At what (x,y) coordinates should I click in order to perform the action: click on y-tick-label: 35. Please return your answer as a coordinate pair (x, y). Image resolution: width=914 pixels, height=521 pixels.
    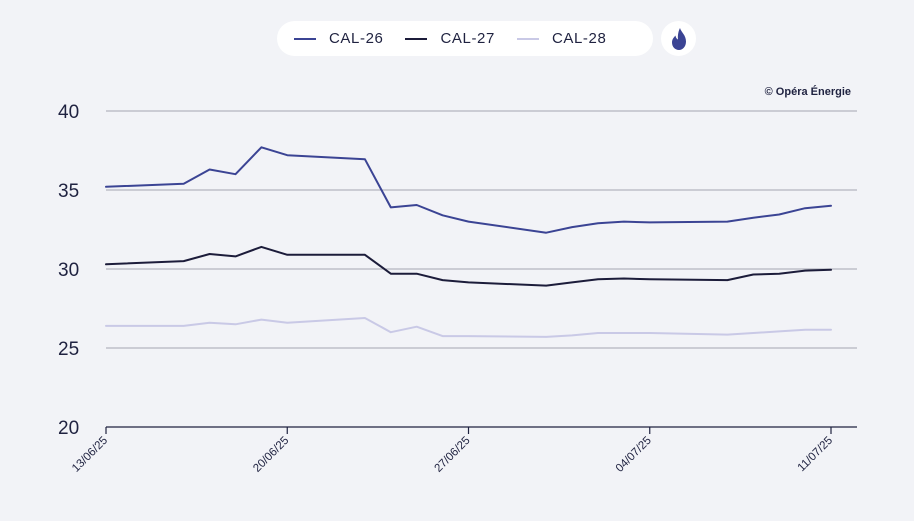
    Looking at the image, I should click on (68, 191).